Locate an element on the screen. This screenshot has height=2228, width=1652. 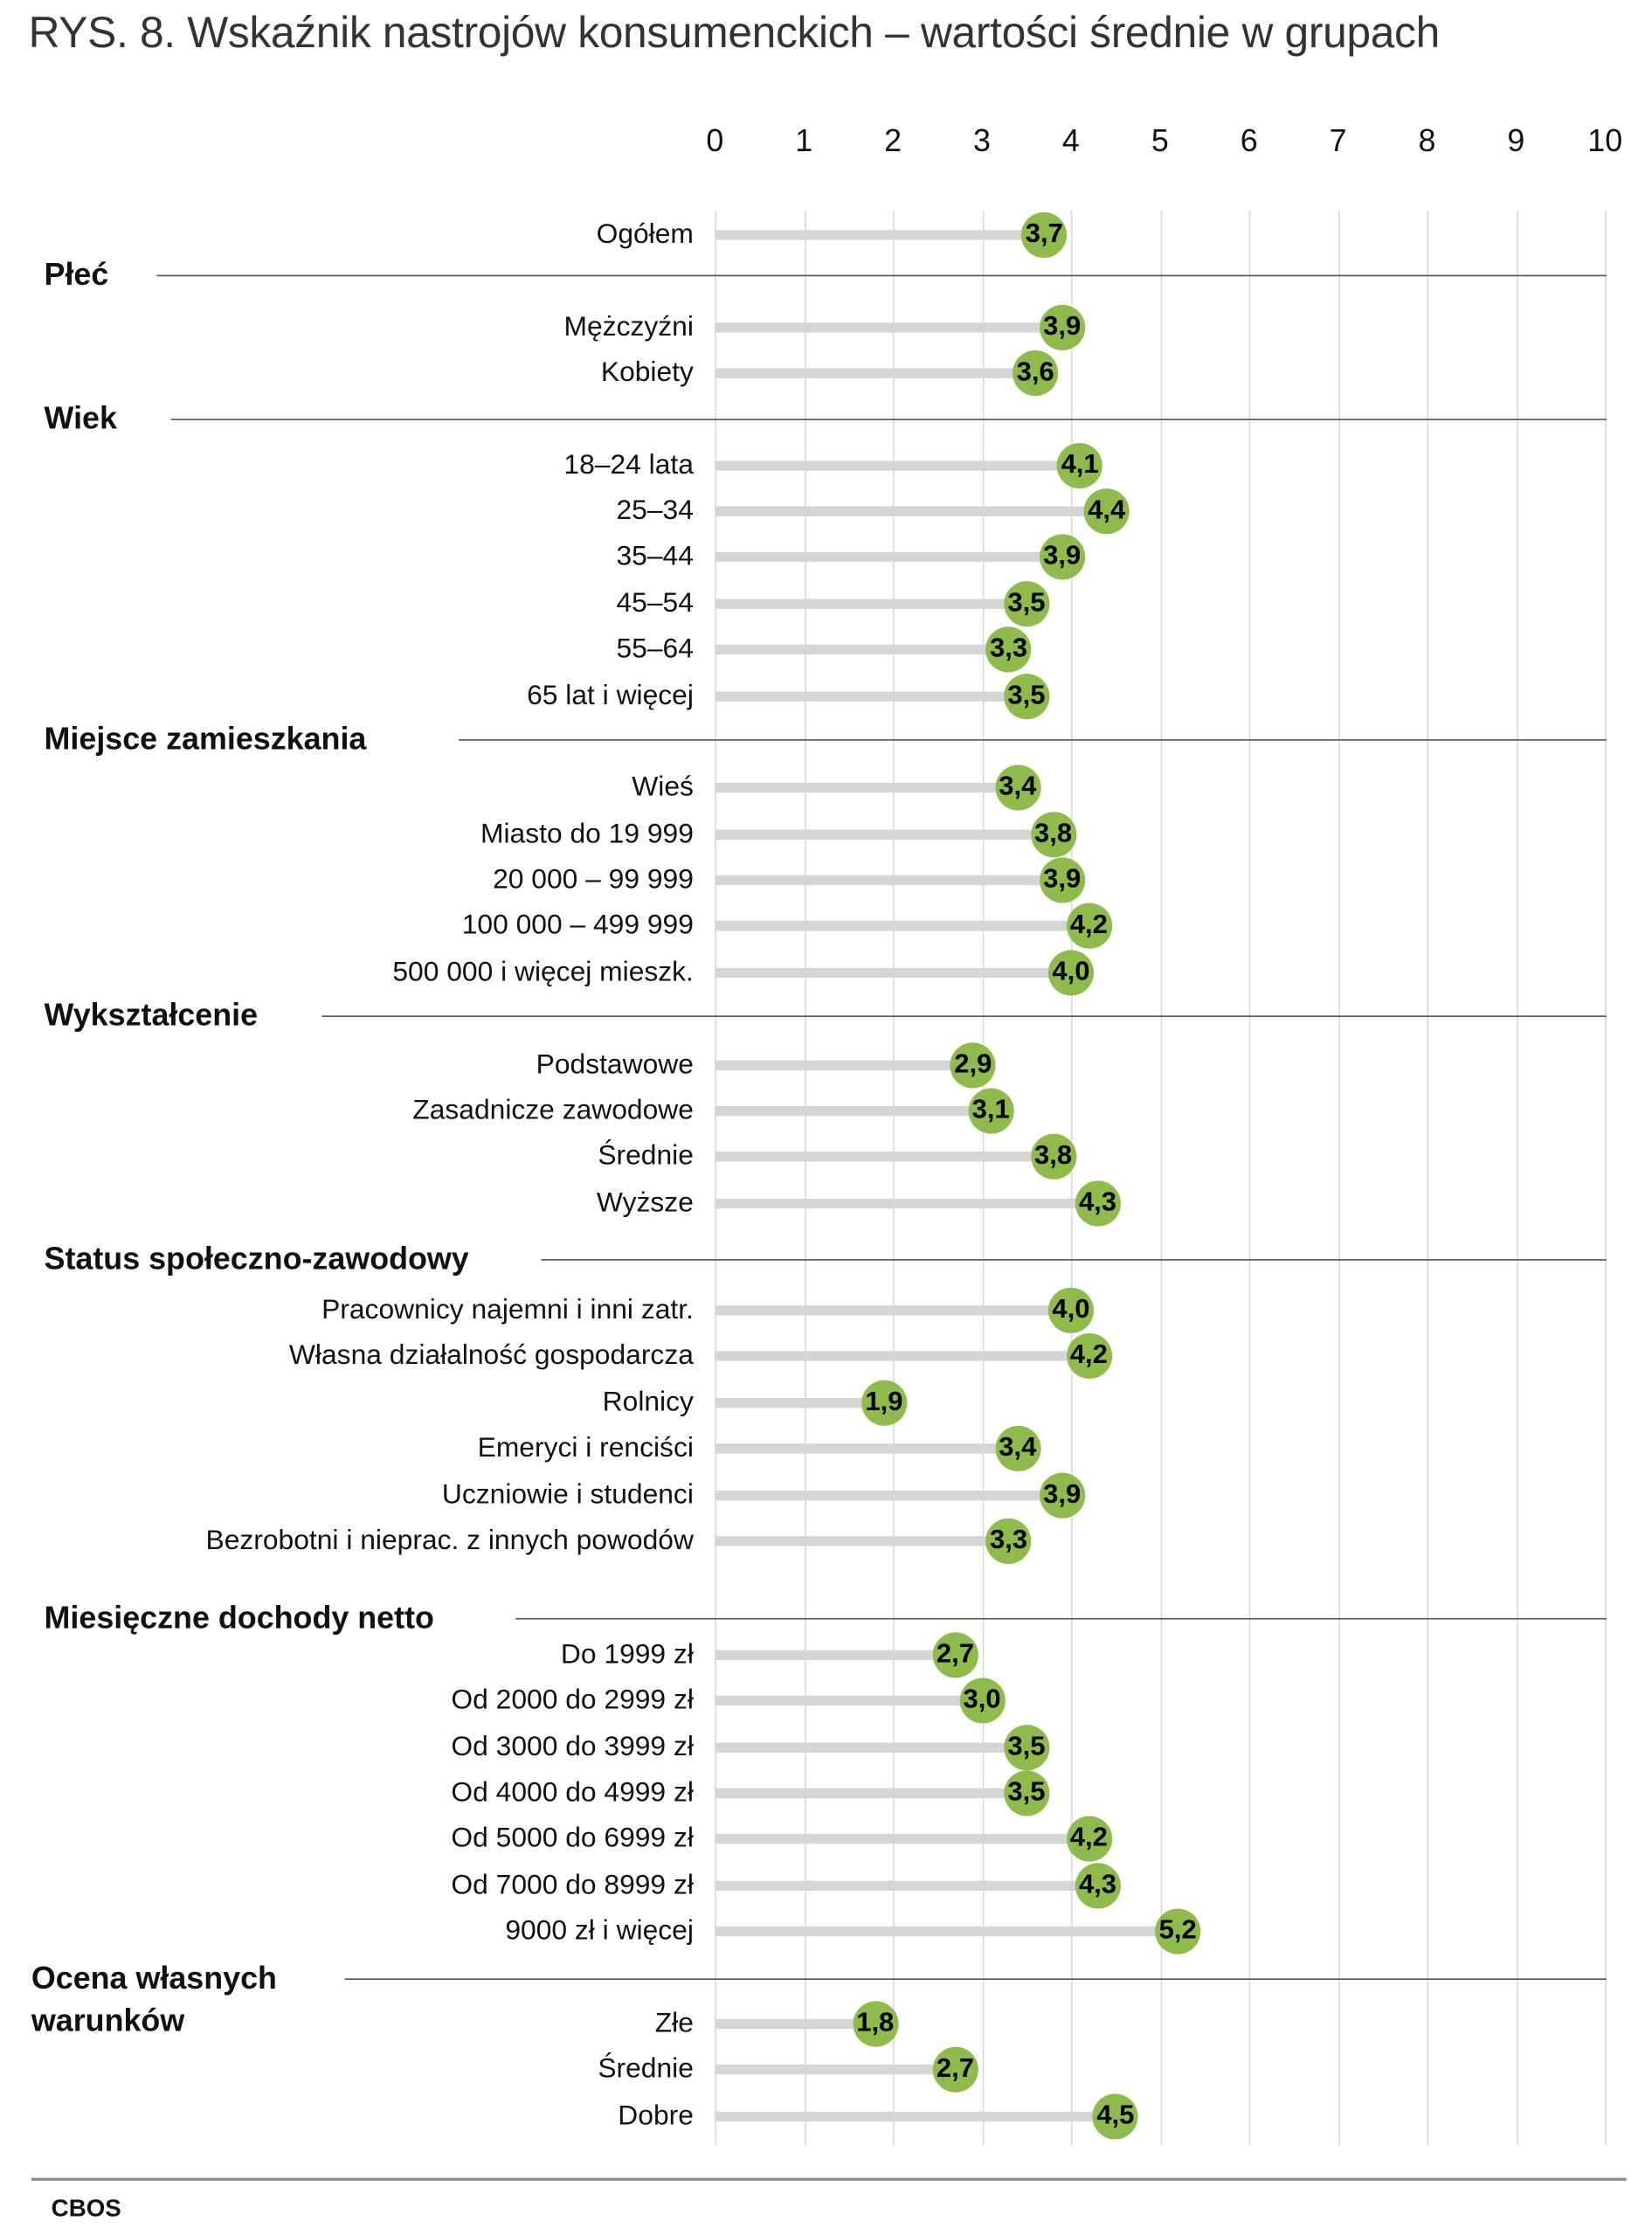
x-tick-label: 8 is located at coordinates (1427, 140).